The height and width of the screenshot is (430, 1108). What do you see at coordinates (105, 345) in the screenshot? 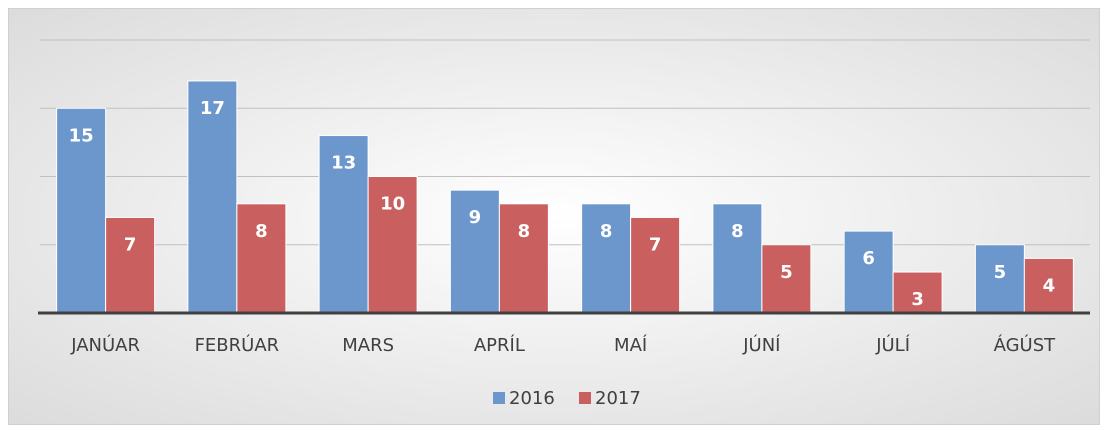
I see `x-tick-label: JANÚAR` at bounding box center [105, 345].